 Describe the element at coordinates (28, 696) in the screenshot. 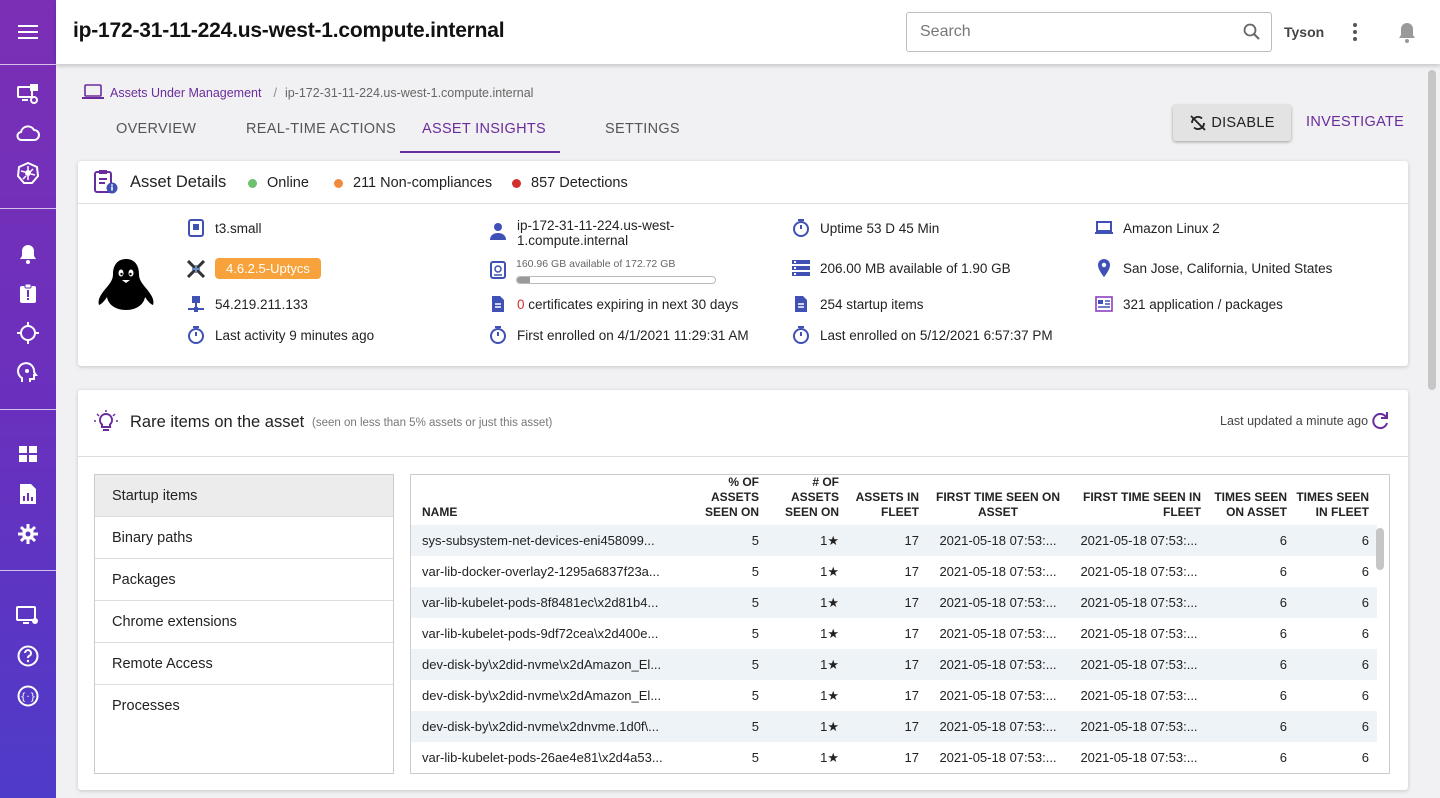

I see `api-icon: {·}` at that location.